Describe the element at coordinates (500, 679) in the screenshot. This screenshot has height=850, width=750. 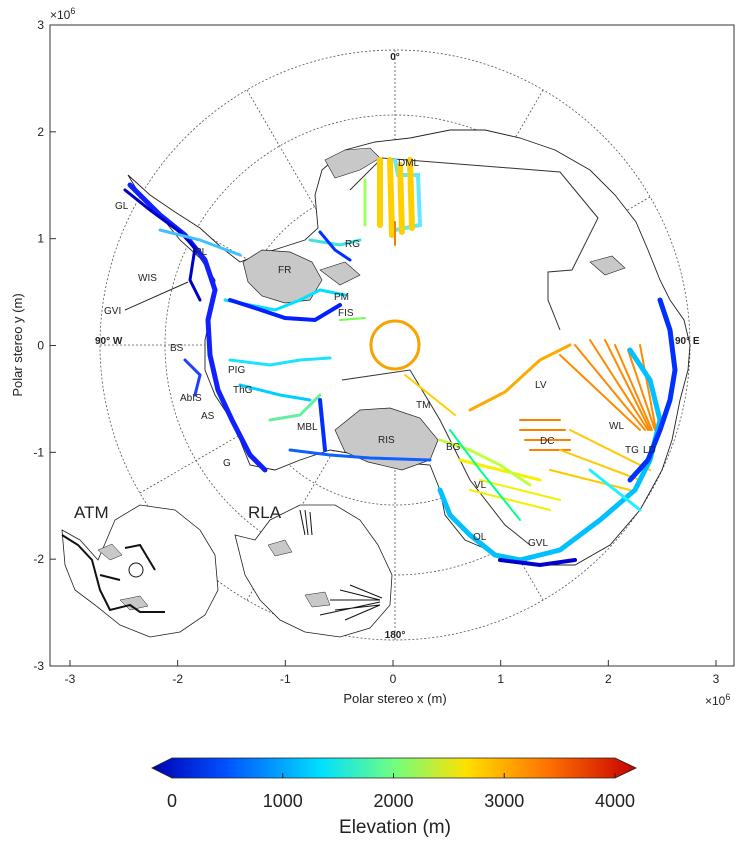
I see `x-tick-label: 1` at that location.